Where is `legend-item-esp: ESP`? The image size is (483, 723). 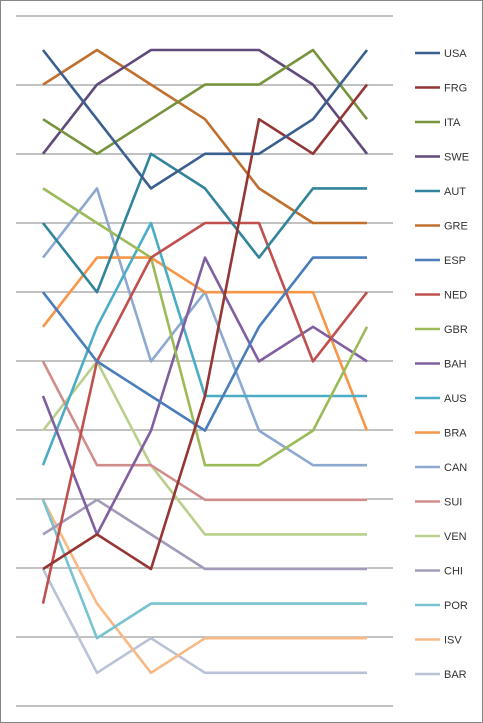
legend-item-esp: ESP is located at coordinates (440, 261).